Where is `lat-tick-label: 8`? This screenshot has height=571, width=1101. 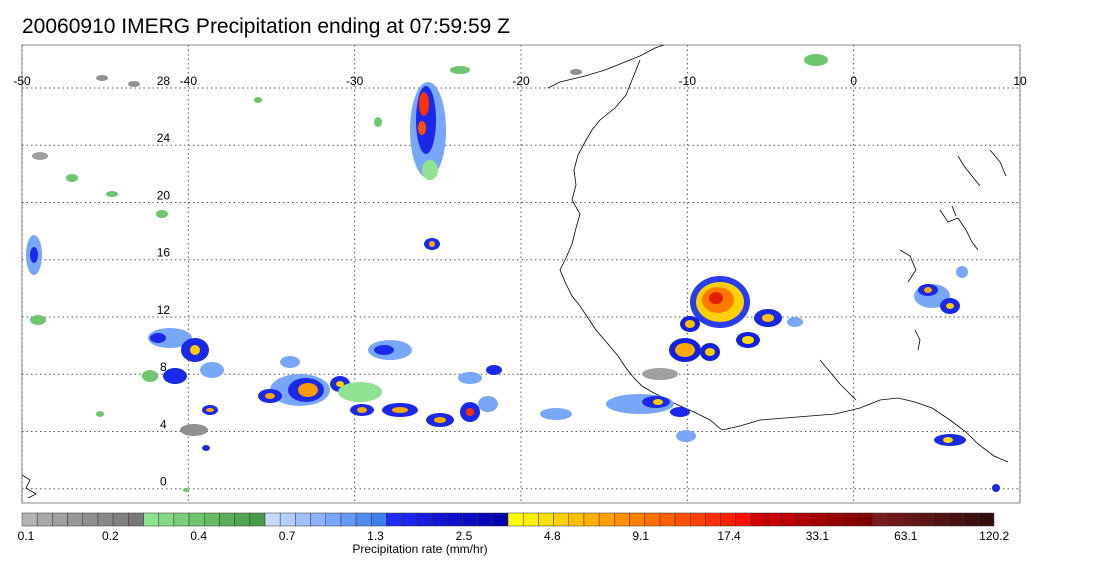
lat-tick-label: 8 is located at coordinates (163, 367).